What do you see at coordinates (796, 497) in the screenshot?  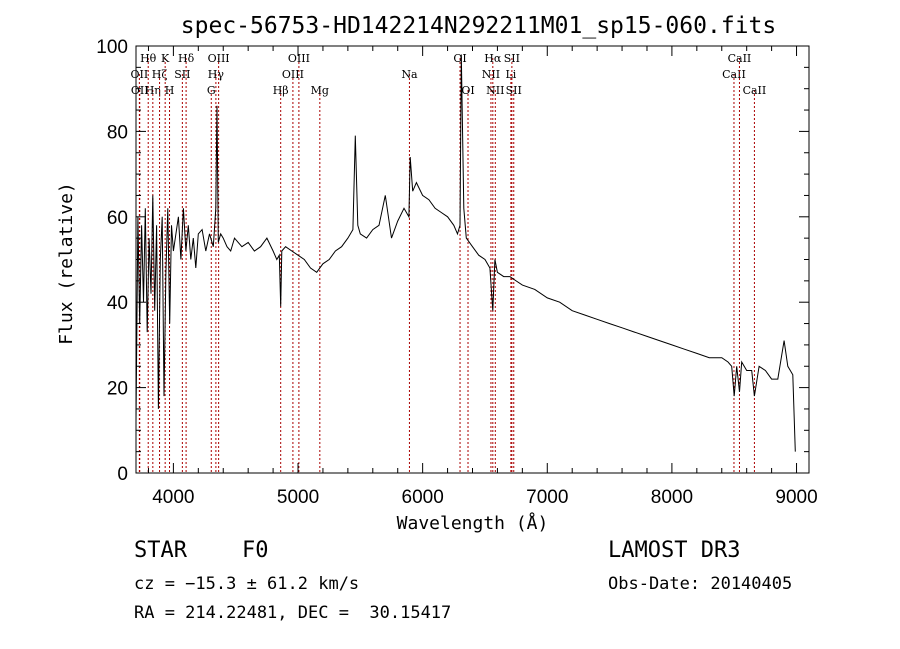 I see `x-tick-label: 9000` at bounding box center [796, 497].